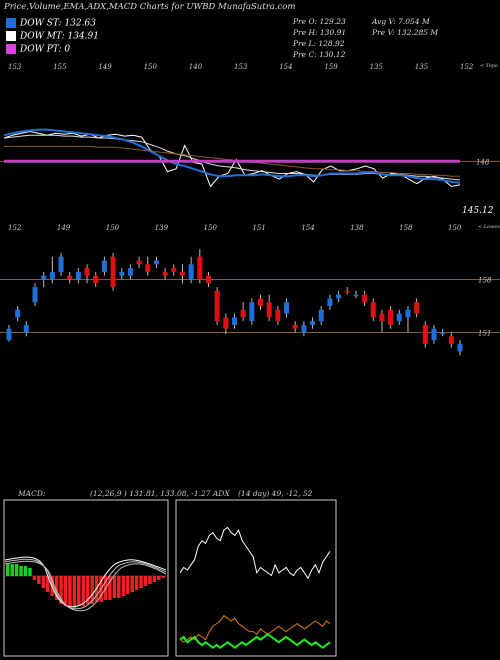  What do you see at coordinates (483, 162) in the screenshot?
I see `ema-price-label: 148` at bounding box center [483, 162].